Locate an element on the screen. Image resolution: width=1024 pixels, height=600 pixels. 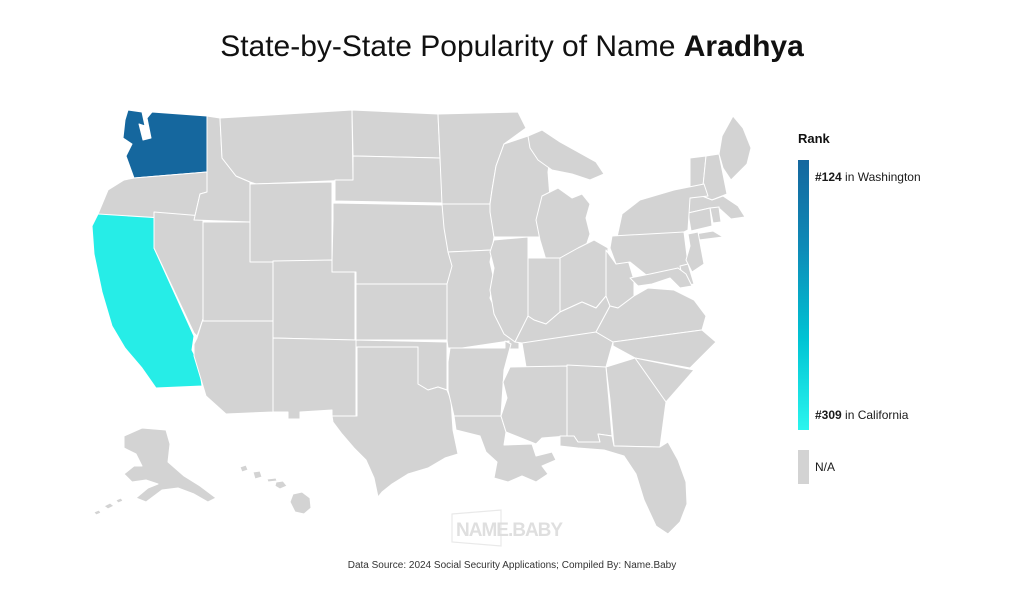
legend-gradient-bar is located at coordinates (803, 295).